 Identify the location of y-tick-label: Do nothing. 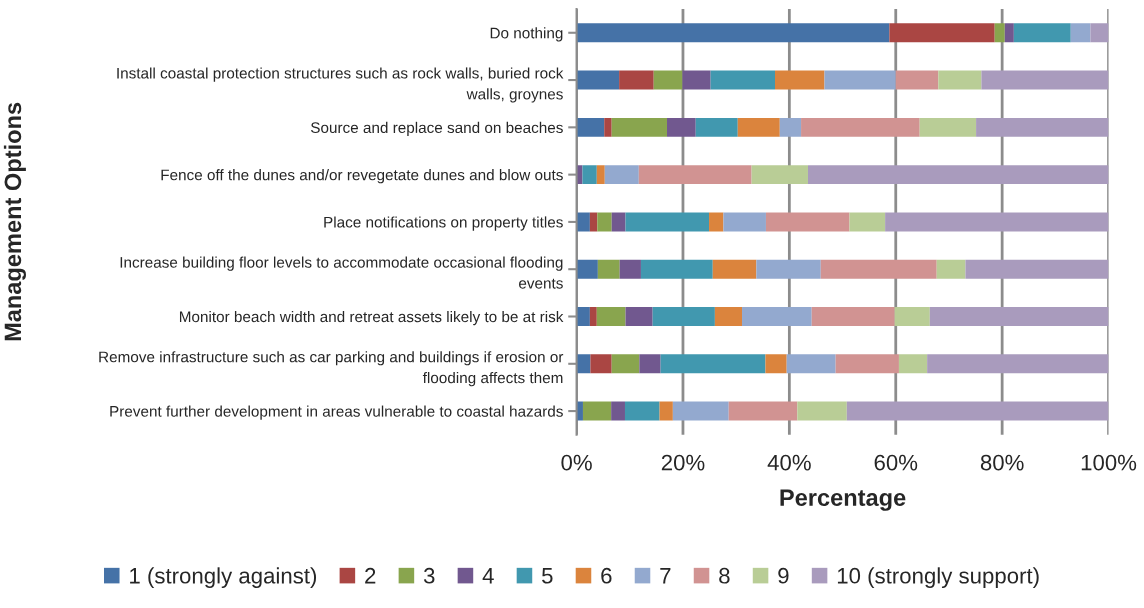
(526, 34).